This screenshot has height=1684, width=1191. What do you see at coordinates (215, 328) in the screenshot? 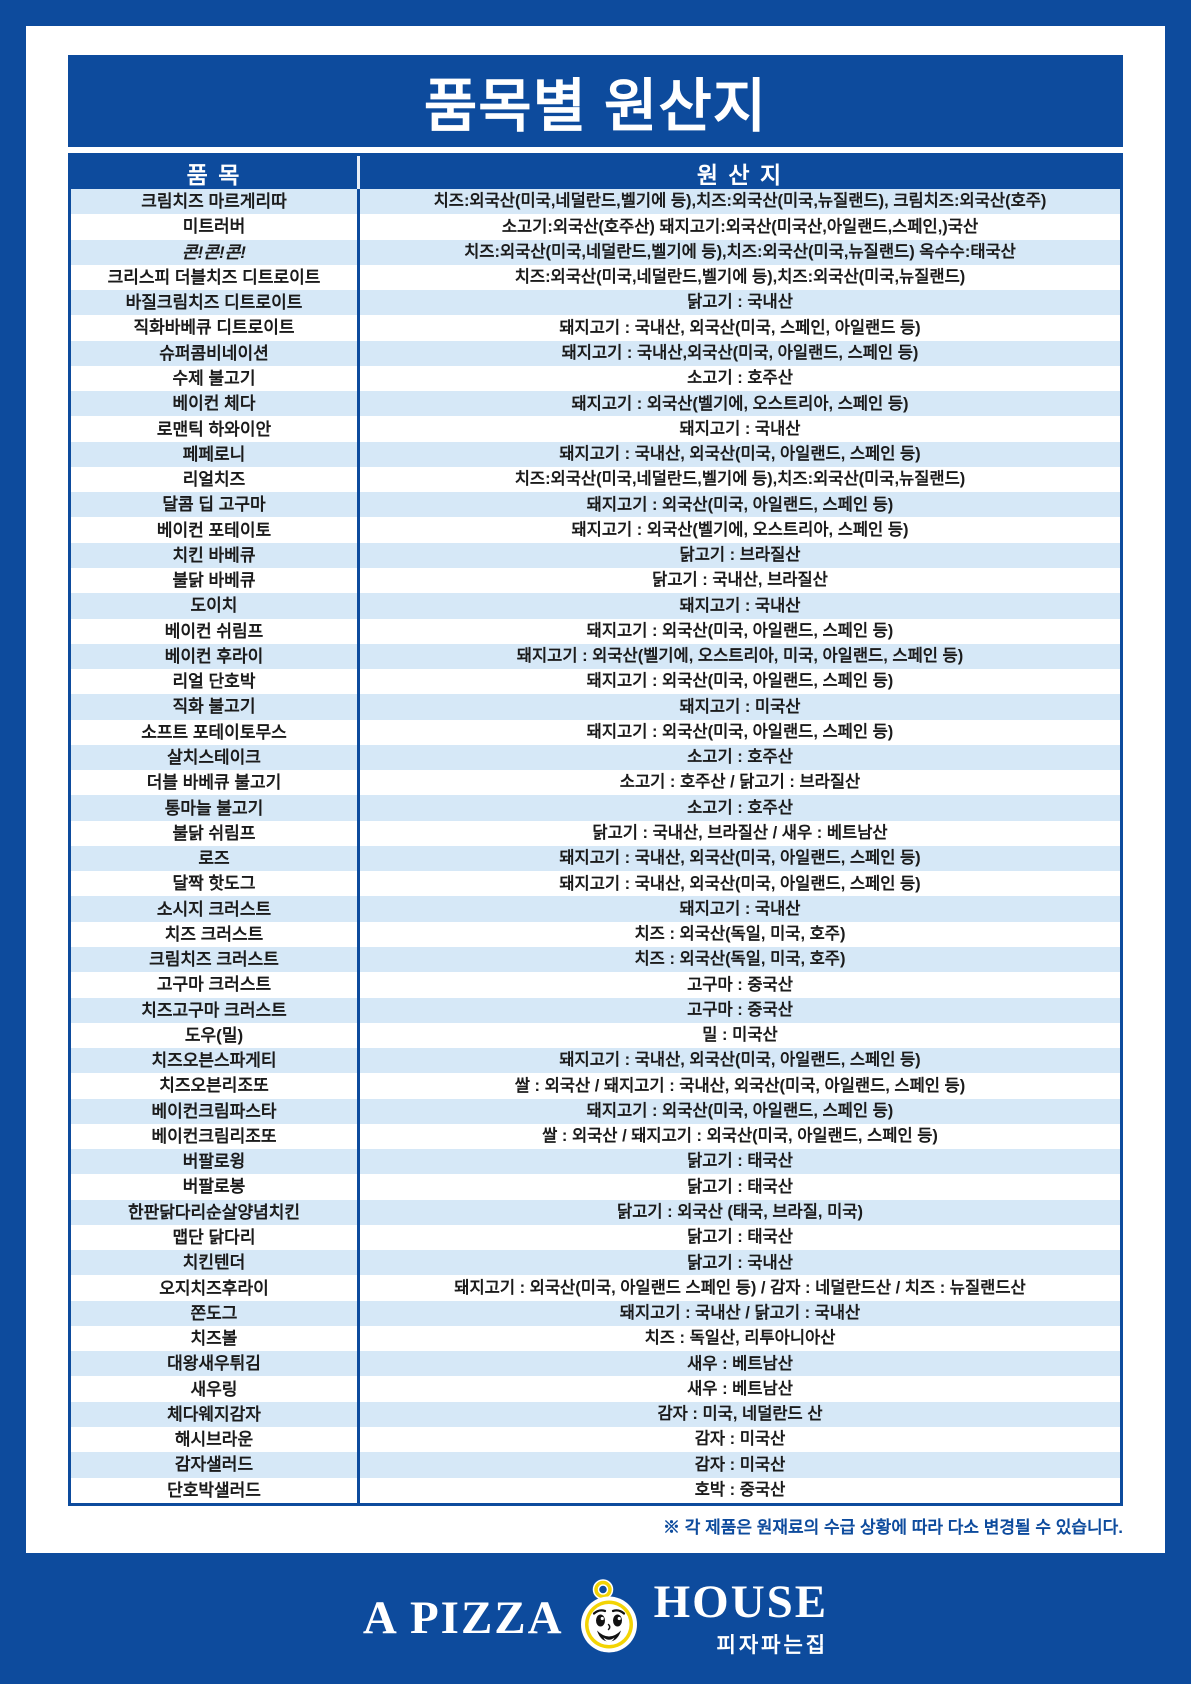
I see `item-name: 직화바베큐 디트로이트` at bounding box center [215, 328].